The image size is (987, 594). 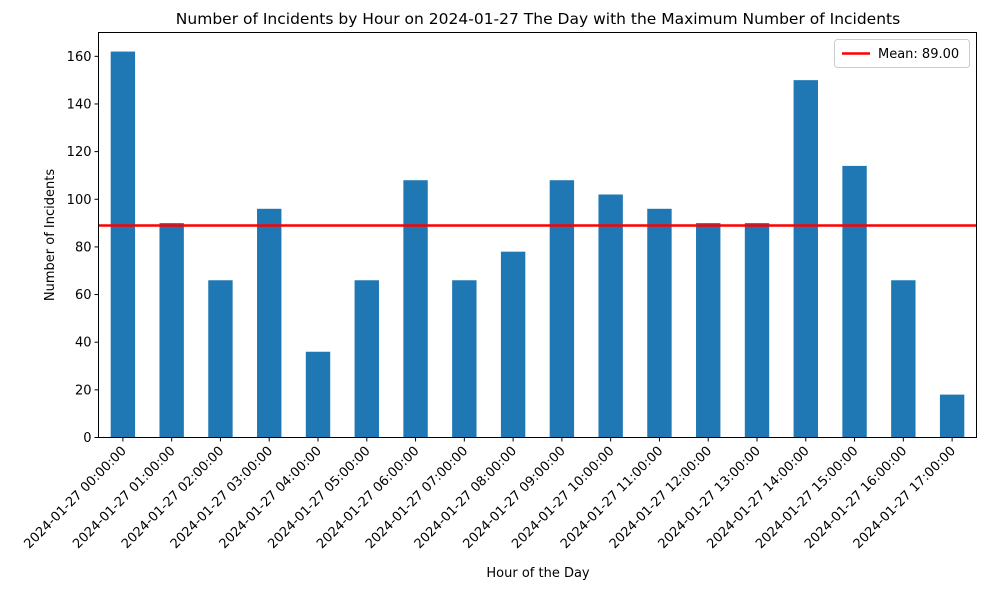 What do you see at coordinates (50, 235) in the screenshot?
I see `y-axis-label: Number of Incidents` at bounding box center [50, 235].